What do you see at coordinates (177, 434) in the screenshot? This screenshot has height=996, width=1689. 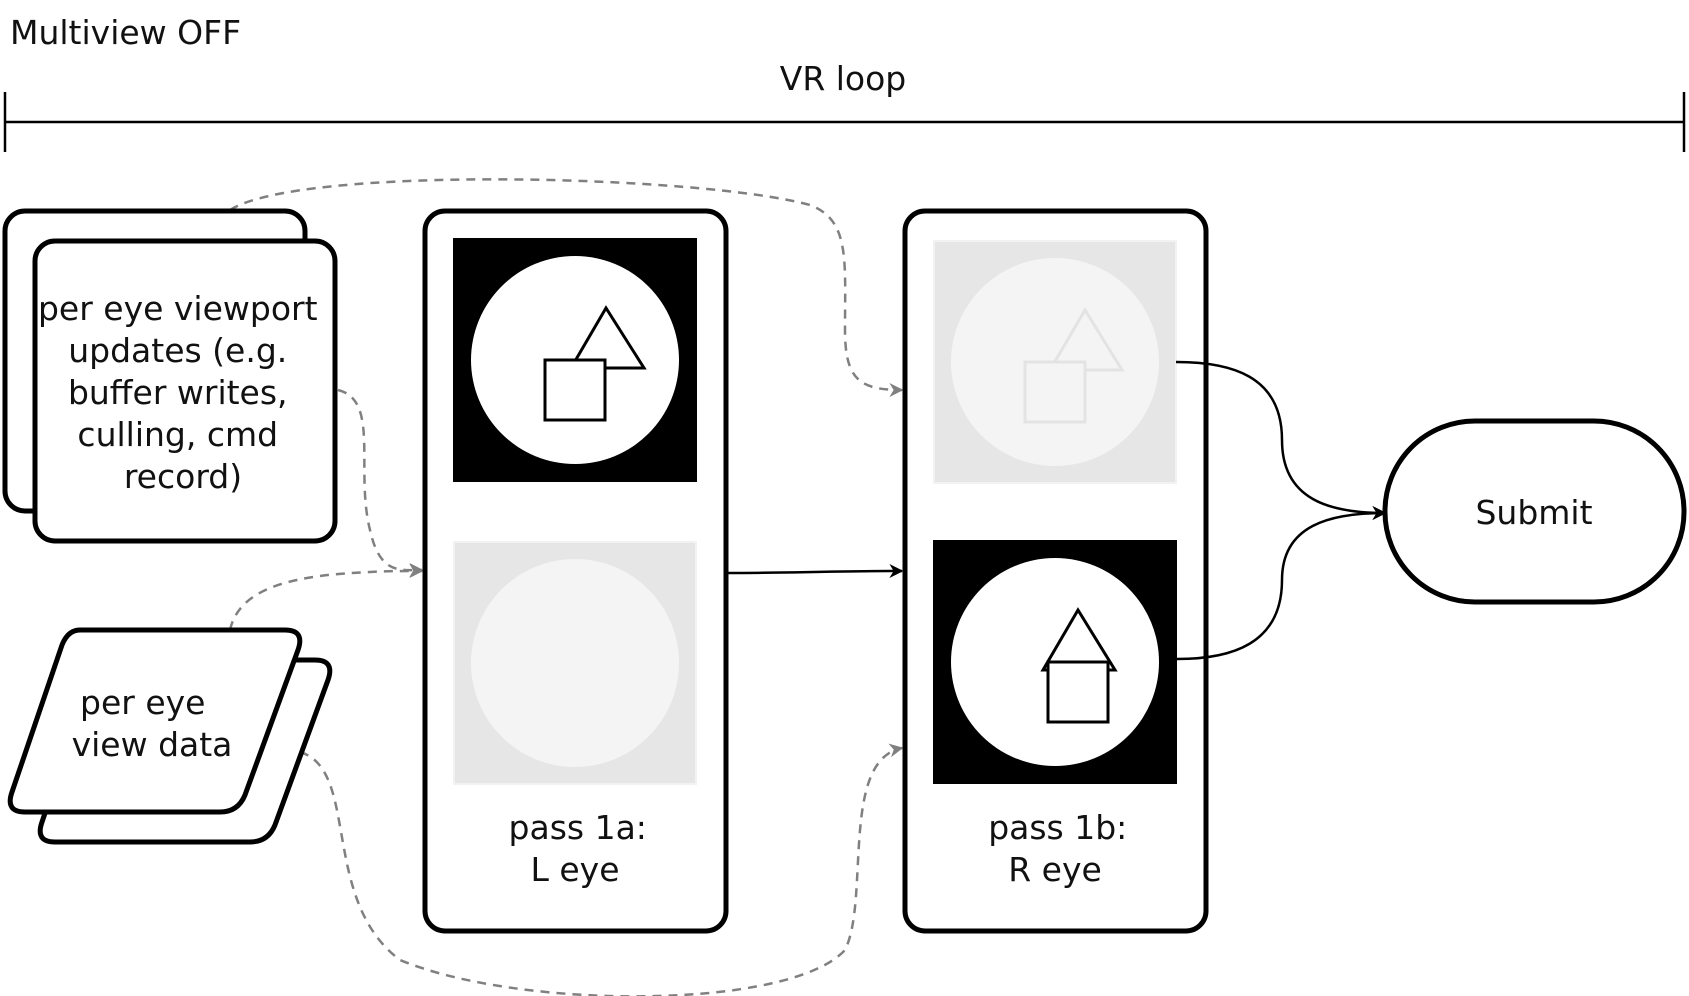 I see `viewport-updates-line-4: culling, cmd` at bounding box center [177, 434].